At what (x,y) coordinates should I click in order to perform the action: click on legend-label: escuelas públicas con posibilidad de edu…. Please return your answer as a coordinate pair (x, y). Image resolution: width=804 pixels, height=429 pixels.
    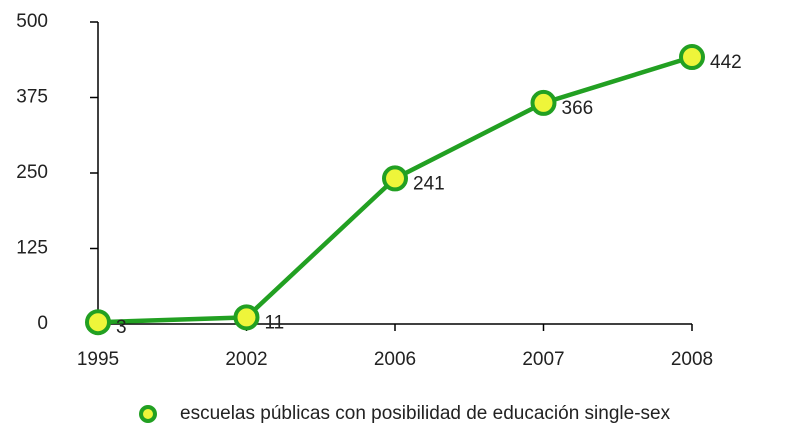
    Looking at the image, I should click on (425, 413).